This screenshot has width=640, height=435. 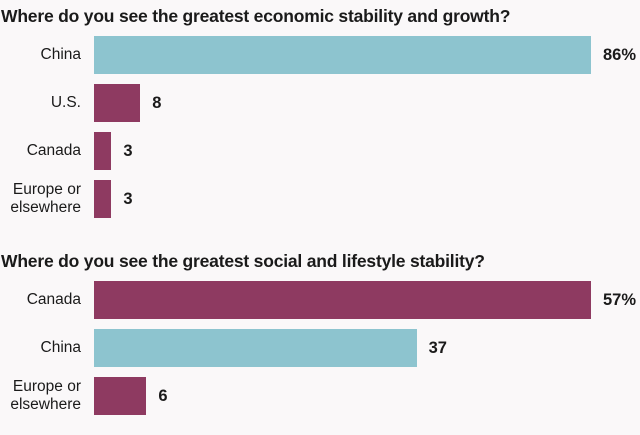 What do you see at coordinates (163, 395) in the screenshot?
I see `bar-value-label: 6` at bounding box center [163, 395].